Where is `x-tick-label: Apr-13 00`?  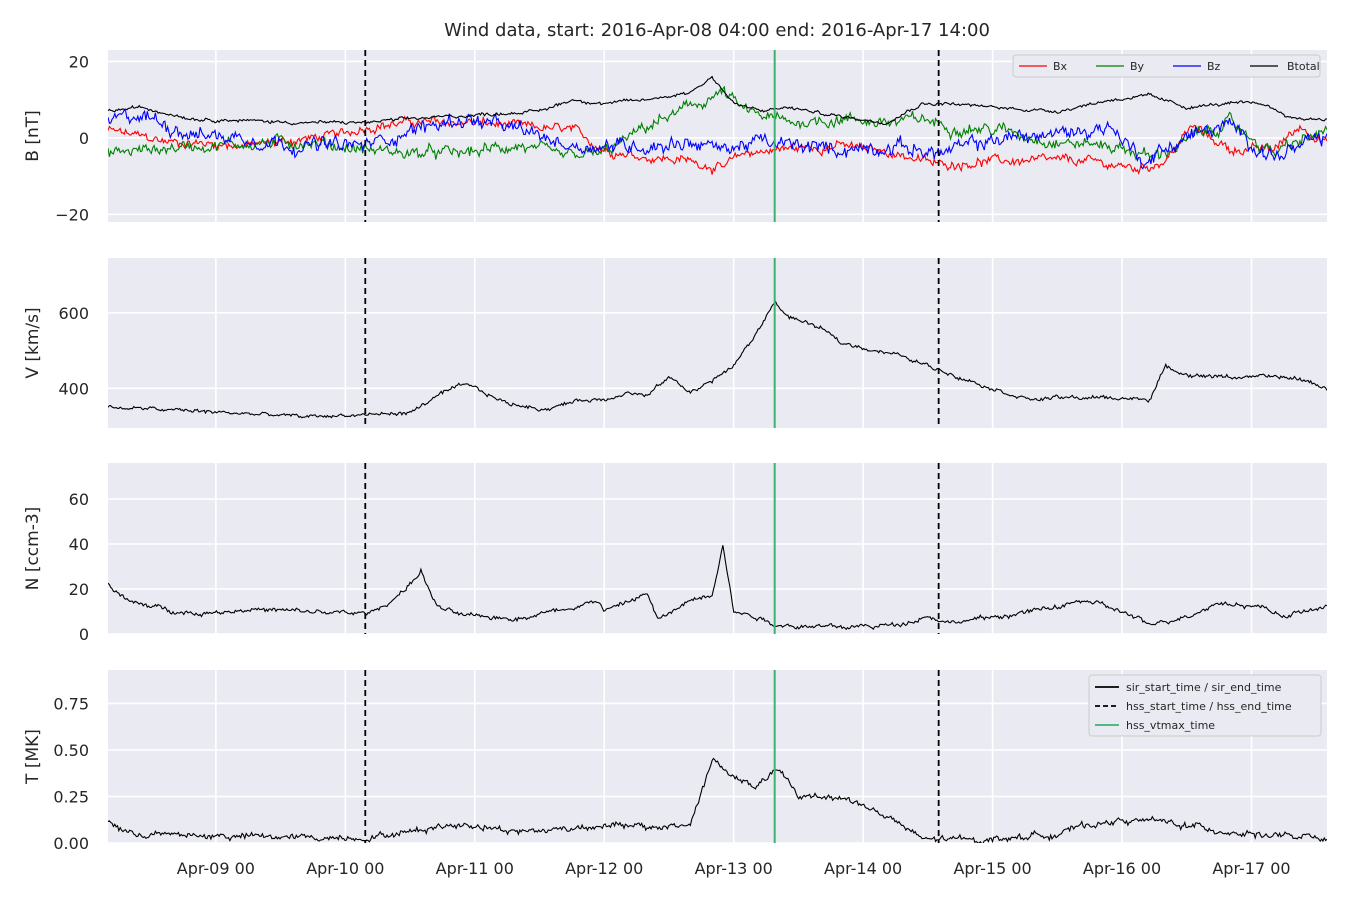
x-tick-label: Apr-13 00 is located at coordinates (734, 868).